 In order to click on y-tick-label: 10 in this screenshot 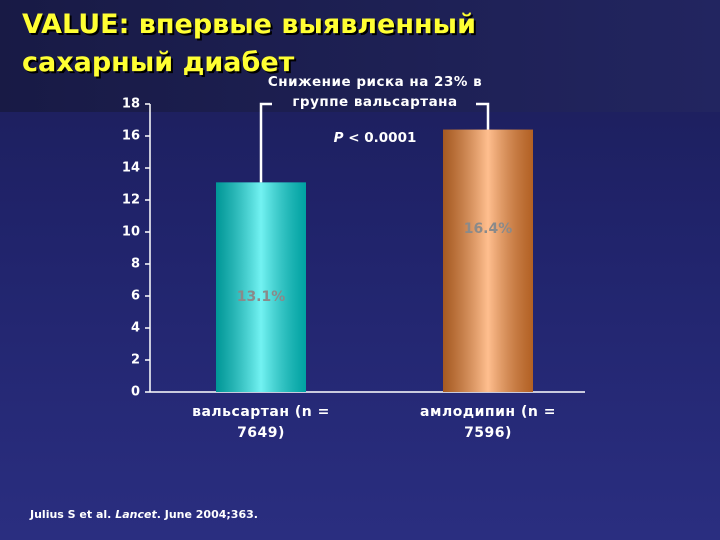, I will do `click(131, 232)`.